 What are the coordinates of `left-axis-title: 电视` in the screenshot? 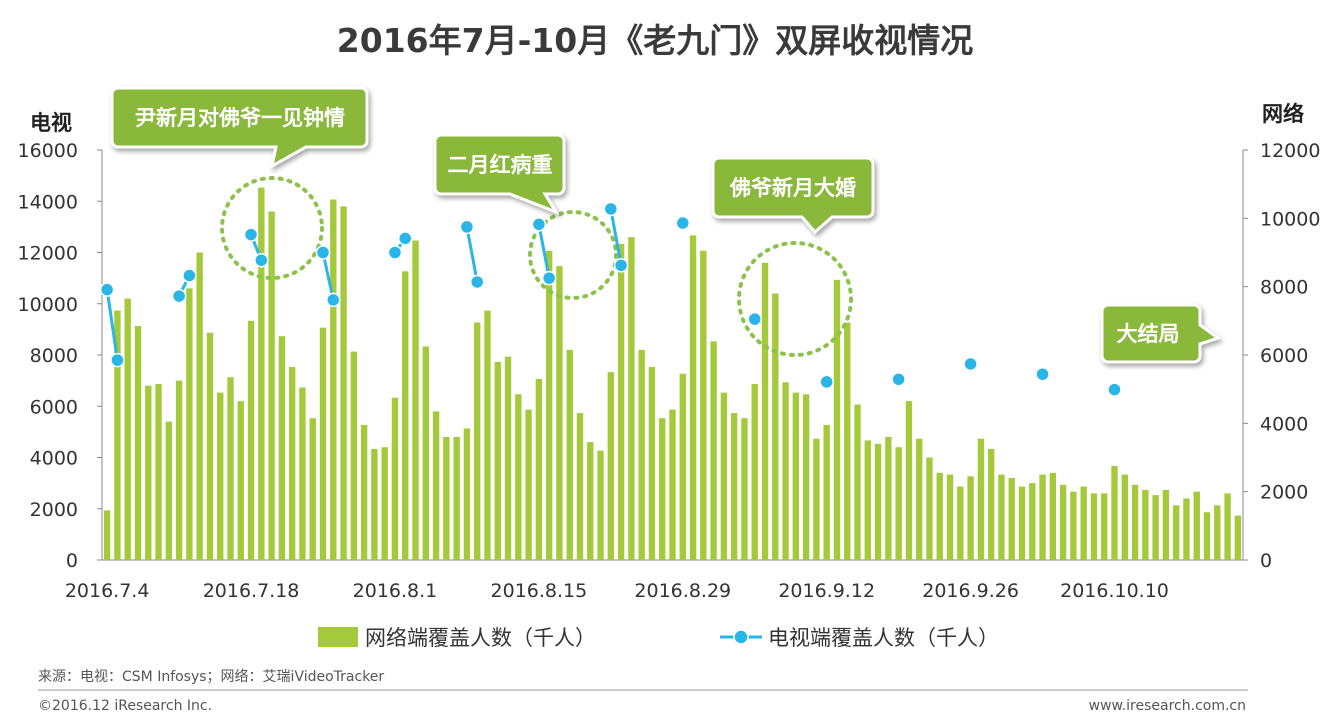 It's located at (51, 123).